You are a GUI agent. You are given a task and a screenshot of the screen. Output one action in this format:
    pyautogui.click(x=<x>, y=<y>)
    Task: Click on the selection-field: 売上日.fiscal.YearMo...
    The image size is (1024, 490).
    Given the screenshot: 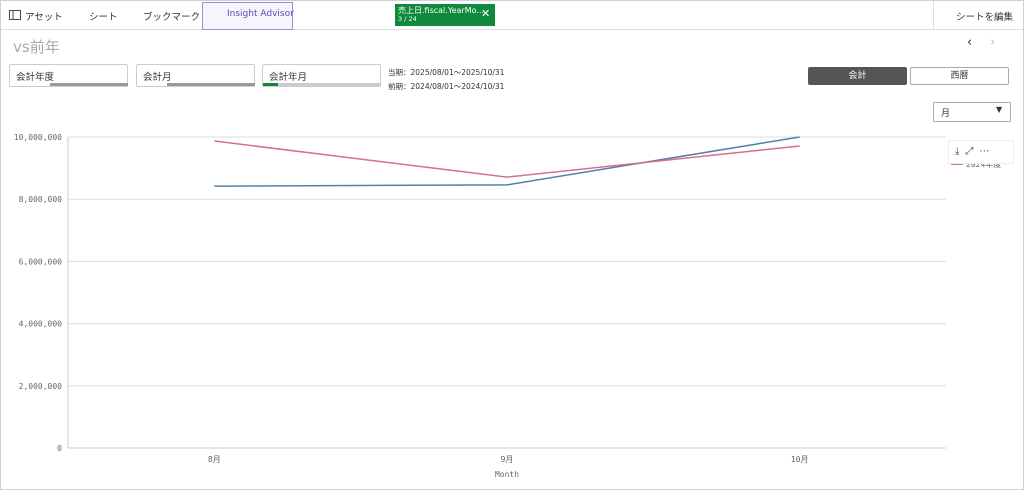 What is the action you would take?
    pyautogui.click(x=441, y=10)
    